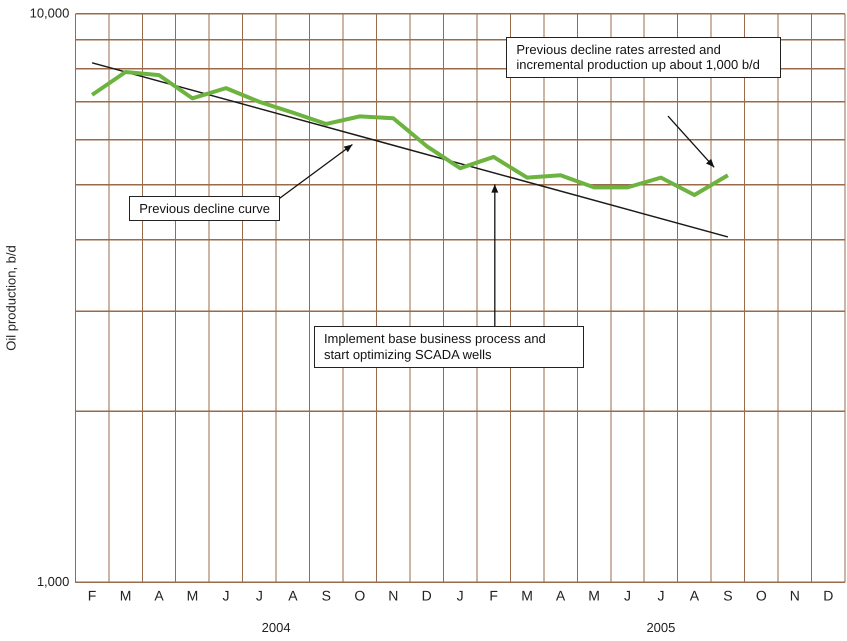  I want to click on y-axis-title: Oil production, b/d, so click(10, 298).